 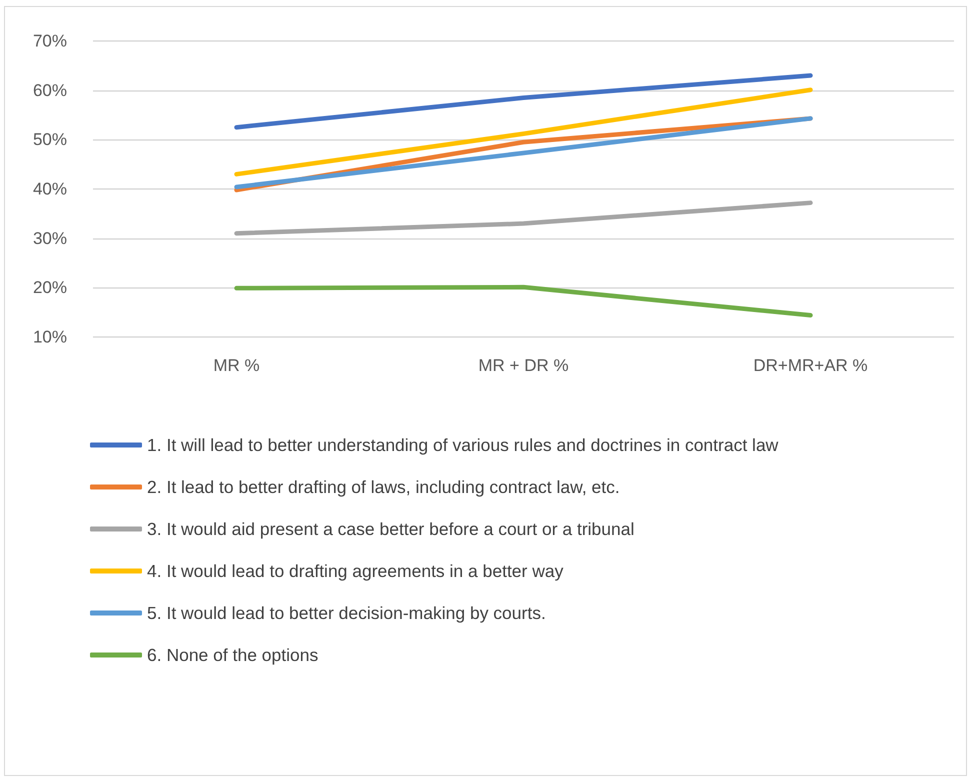 What do you see at coordinates (49, 288) in the screenshot?
I see `y-tick-label: 20%` at bounding box center [49, 288].